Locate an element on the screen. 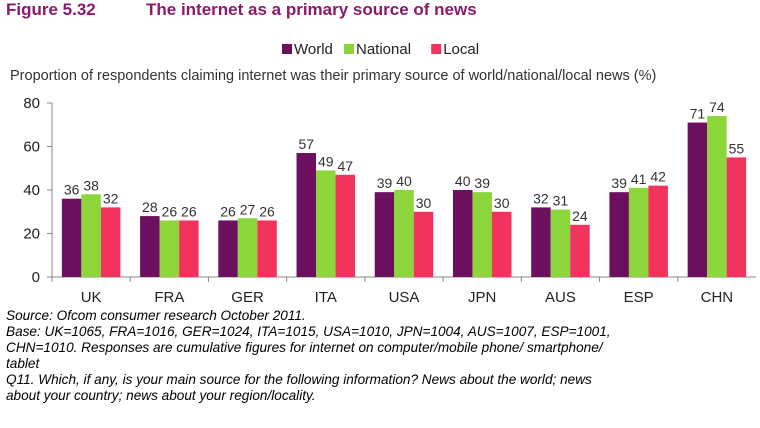  data-label-ita-national: 49 is located at coordinates (326, 161).